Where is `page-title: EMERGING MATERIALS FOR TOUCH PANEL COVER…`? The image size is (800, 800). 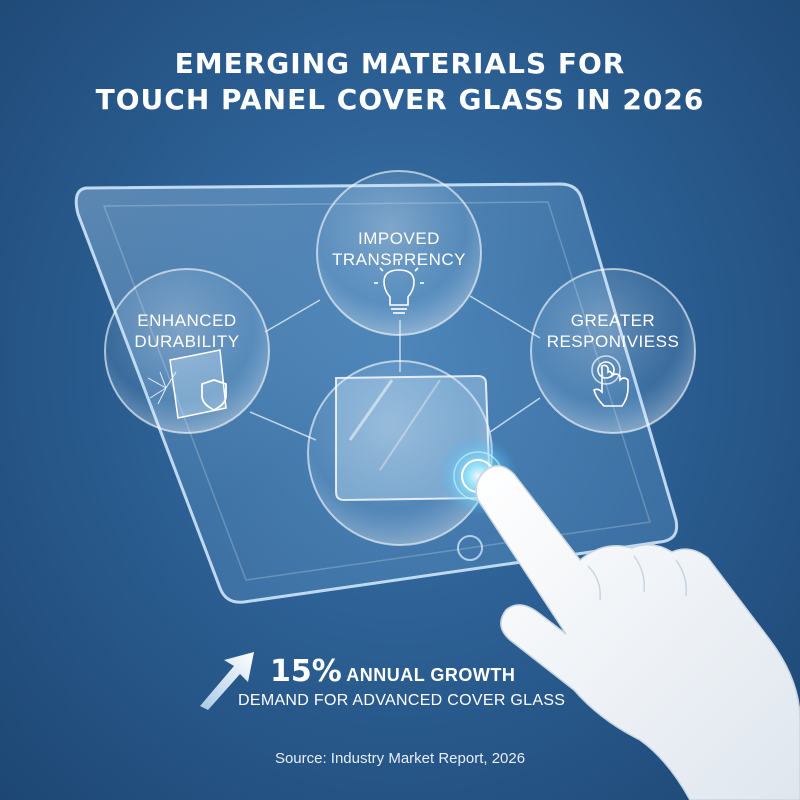
page-title: EMERGING MATERIALS FOR TOUCH PANEL COVER… is located at coordinates (400, 82).